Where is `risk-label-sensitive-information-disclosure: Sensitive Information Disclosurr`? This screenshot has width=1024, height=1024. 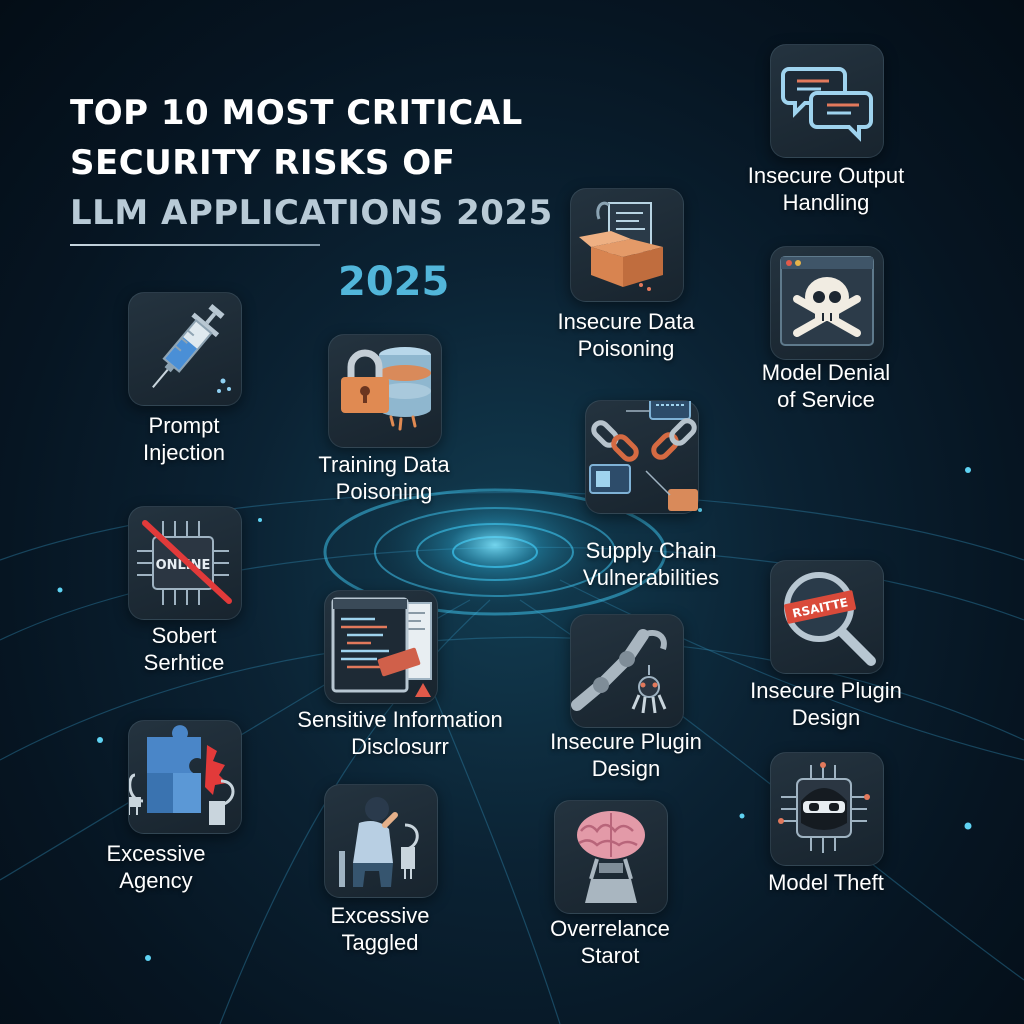
risk-label-sensitive-information-disclosure: Sensitive Information Disclosurr is located at coordinates (400, 733).